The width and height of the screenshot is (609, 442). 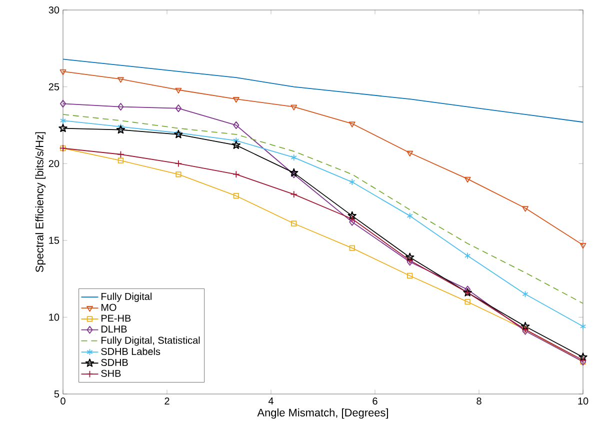 I want to click on y-tick-label: 20, so click(x=54, y=164).